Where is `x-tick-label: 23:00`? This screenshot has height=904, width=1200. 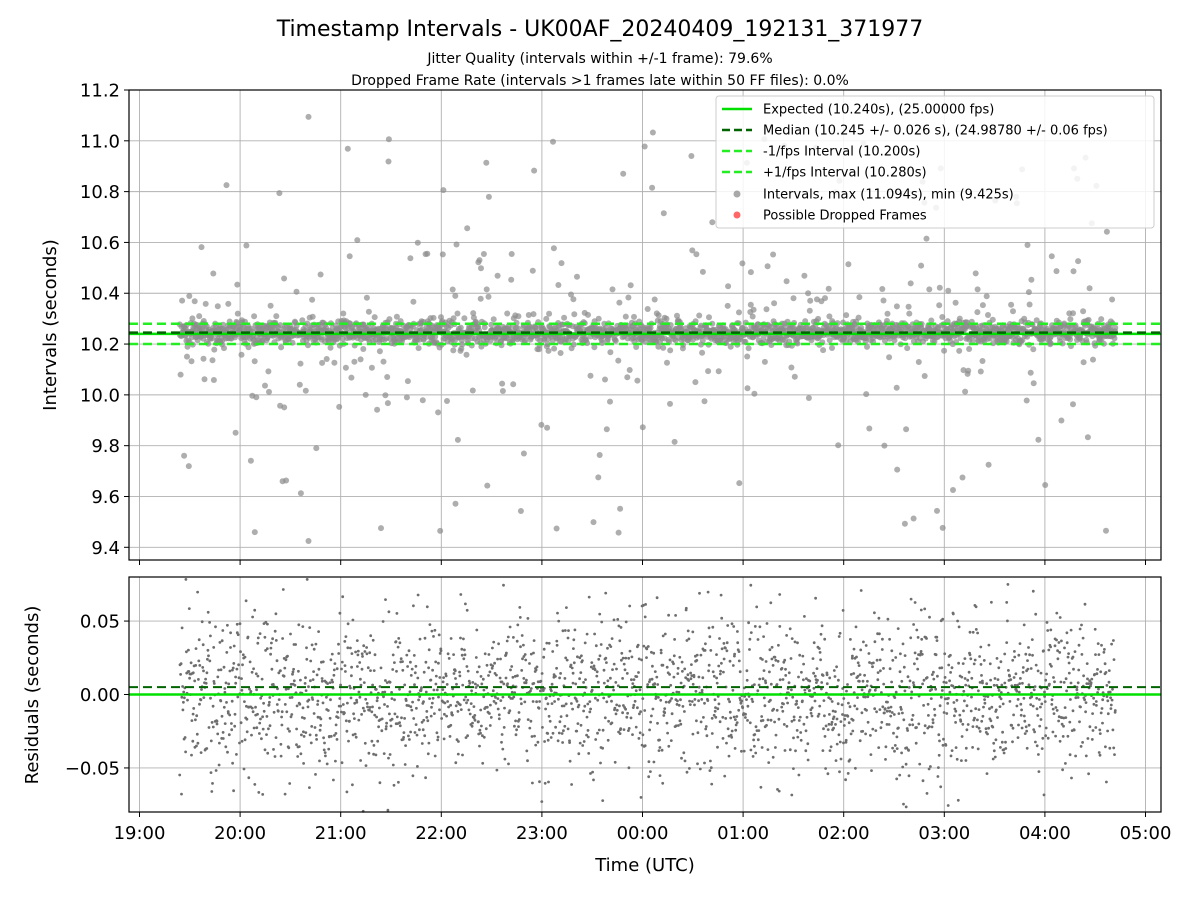
x-tick-label: 23:00 is located at coordinates (542, 833).